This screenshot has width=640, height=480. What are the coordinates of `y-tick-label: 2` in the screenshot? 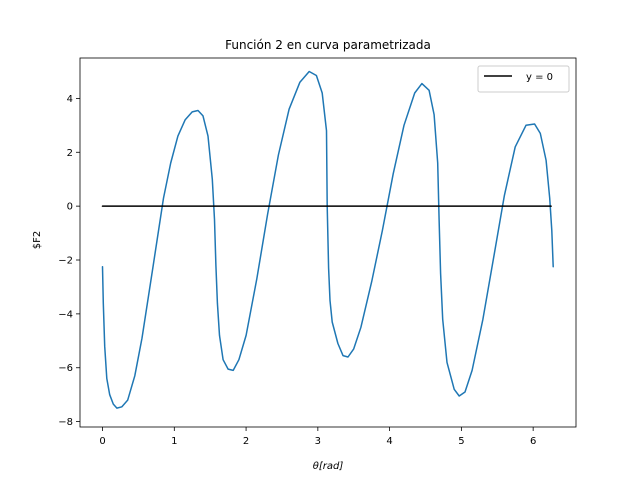 It's located at (70, 153).